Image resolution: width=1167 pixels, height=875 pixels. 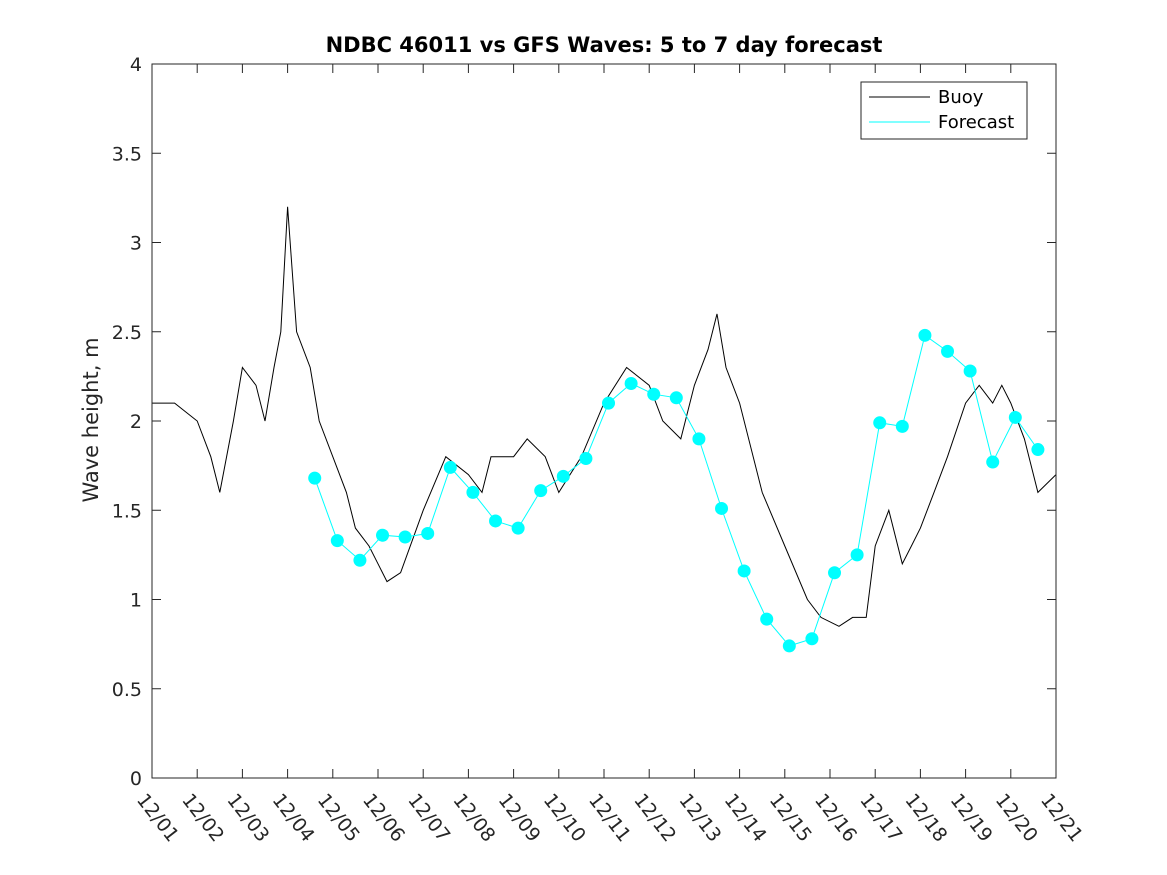 What do you see at coordinates (473, 818) in the screenshot?
I see `x-tick-label: 12/08` at bounding box center [473, 818].